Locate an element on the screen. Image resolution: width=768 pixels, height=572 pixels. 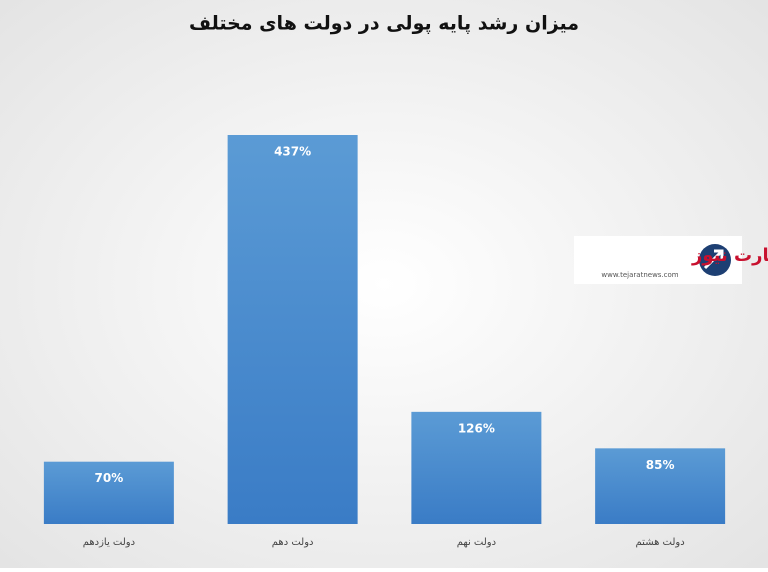
value-label: 70% is located at coordinates (109, 478).